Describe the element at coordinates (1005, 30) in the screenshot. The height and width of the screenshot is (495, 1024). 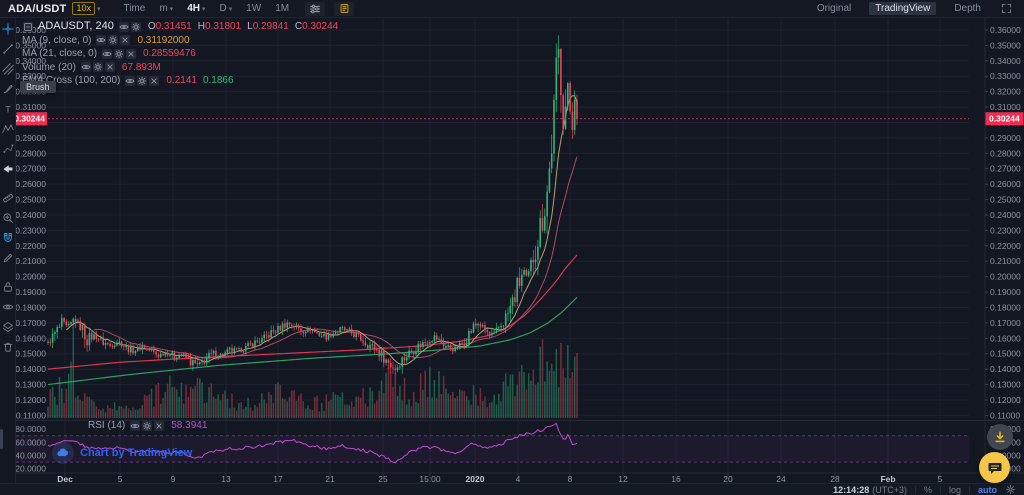
I see `svg-text: 0.36000` at that location.